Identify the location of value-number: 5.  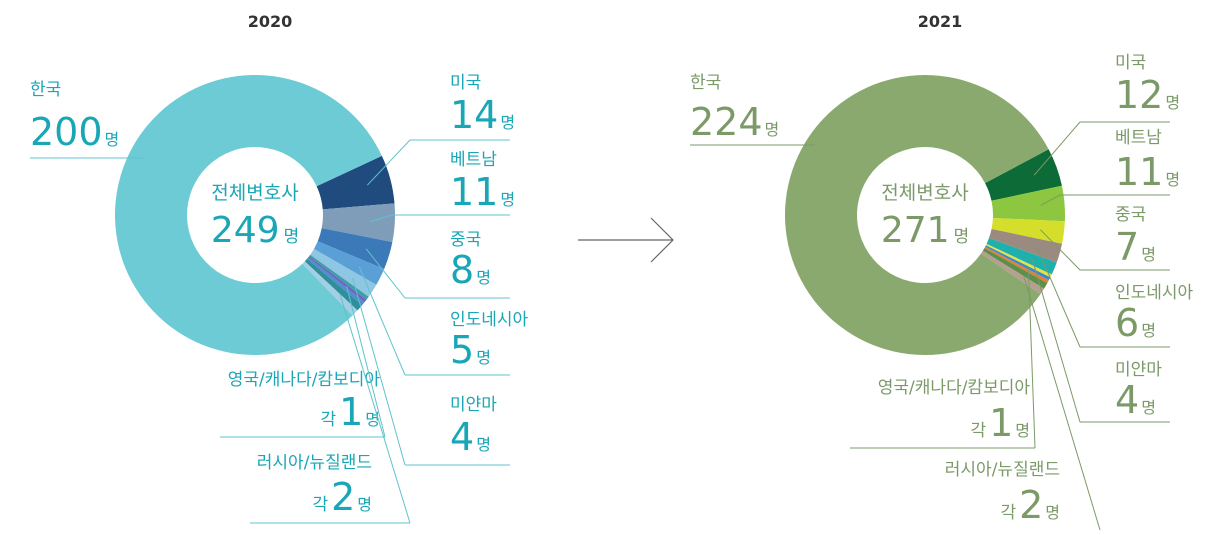
(462, 350).